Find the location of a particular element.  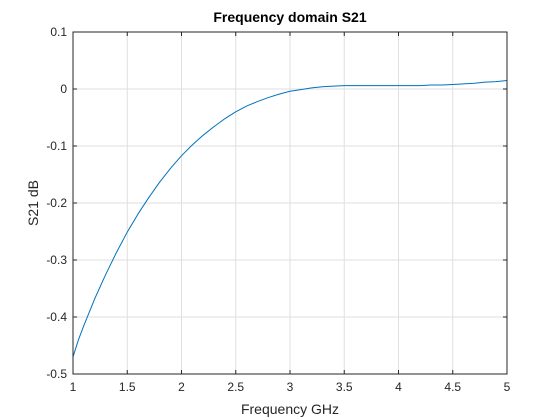

x-tick-label: 1 is located at coordinates (73, 387).